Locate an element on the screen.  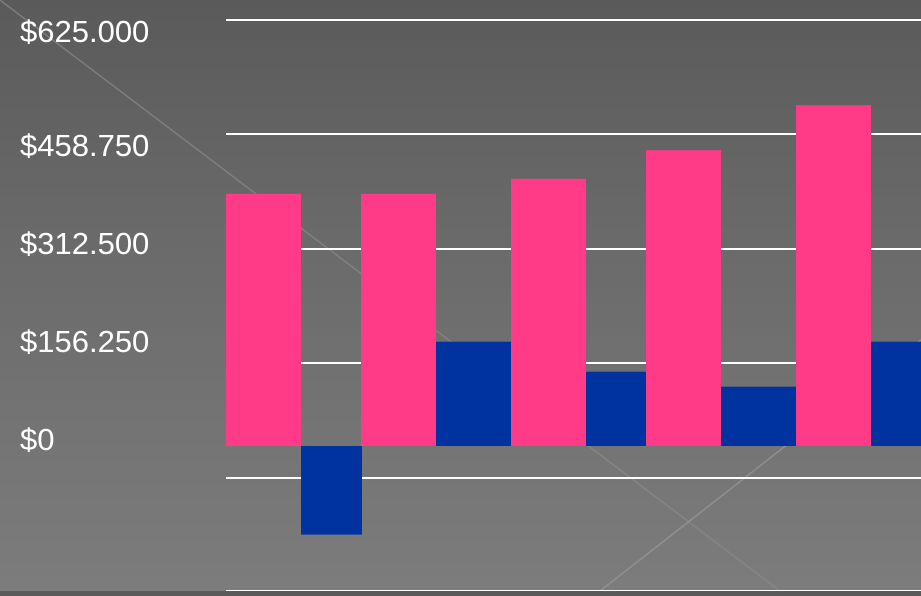
y-tick-label: $458.750 is located at coordinates (84, 145).